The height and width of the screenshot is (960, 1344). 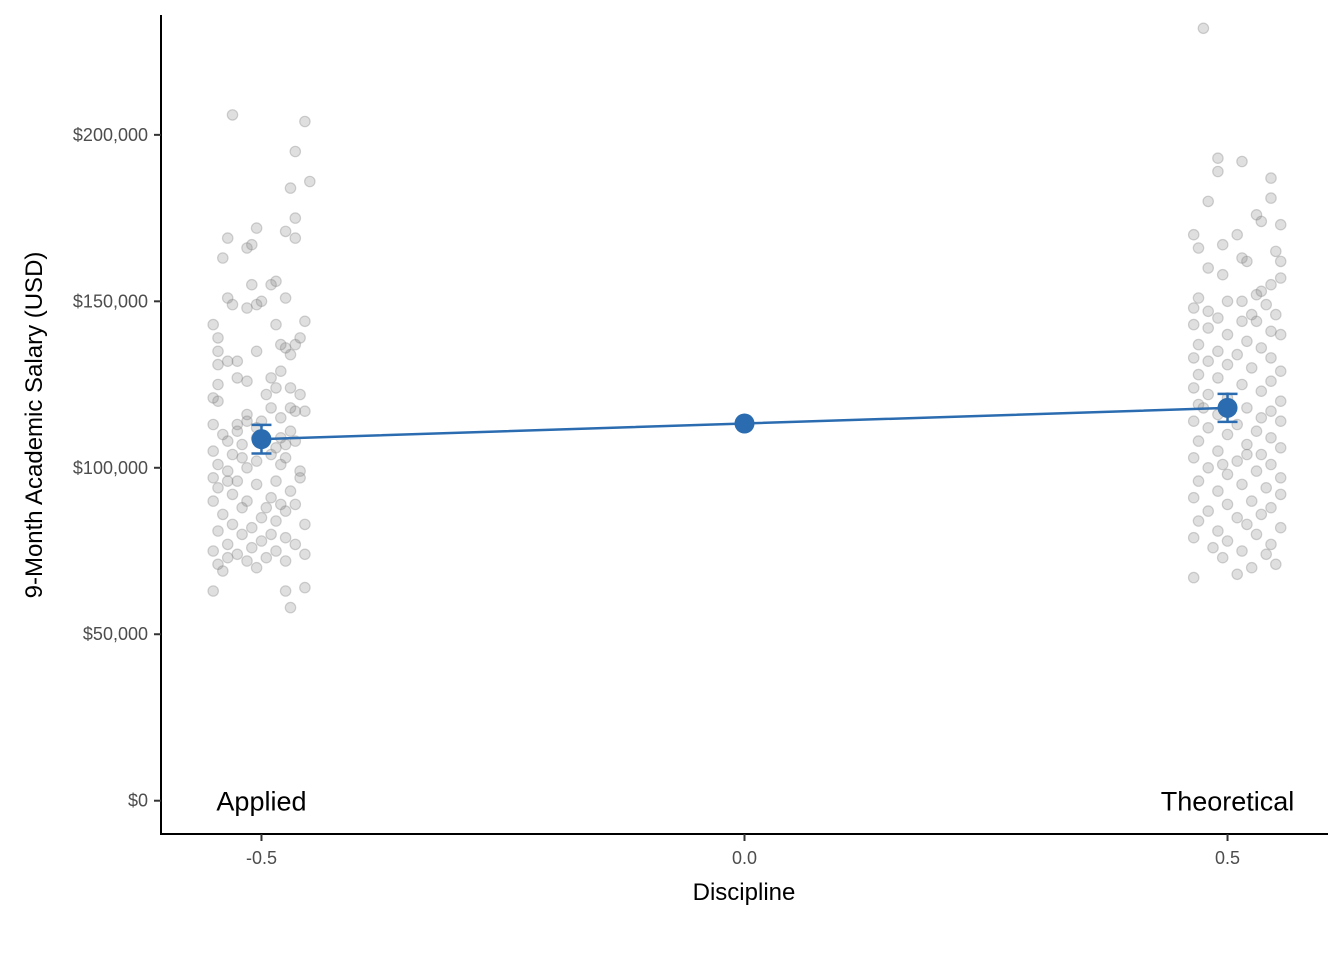 I want to click on group-label-theoretical: Theoretical, so click(x=1228, y=802).